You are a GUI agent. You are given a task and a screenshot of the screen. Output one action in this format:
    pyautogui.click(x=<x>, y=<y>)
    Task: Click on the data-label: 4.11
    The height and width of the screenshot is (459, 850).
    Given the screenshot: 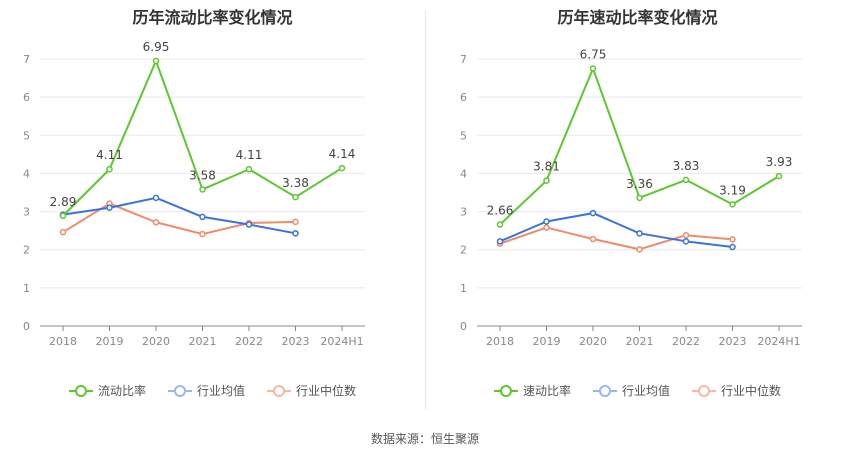 What is the action you would take?
    pyautogui.click(x=249, y=155)
    